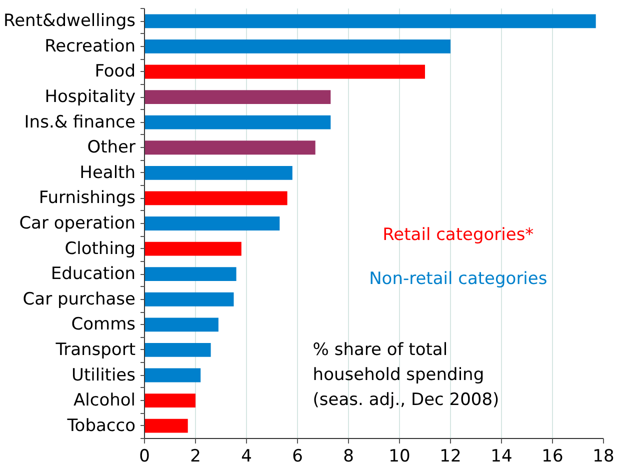 The height and width of the screenshot is (464, 617). I want to click on y-tick-label: Alcohol, so click(105, 400).